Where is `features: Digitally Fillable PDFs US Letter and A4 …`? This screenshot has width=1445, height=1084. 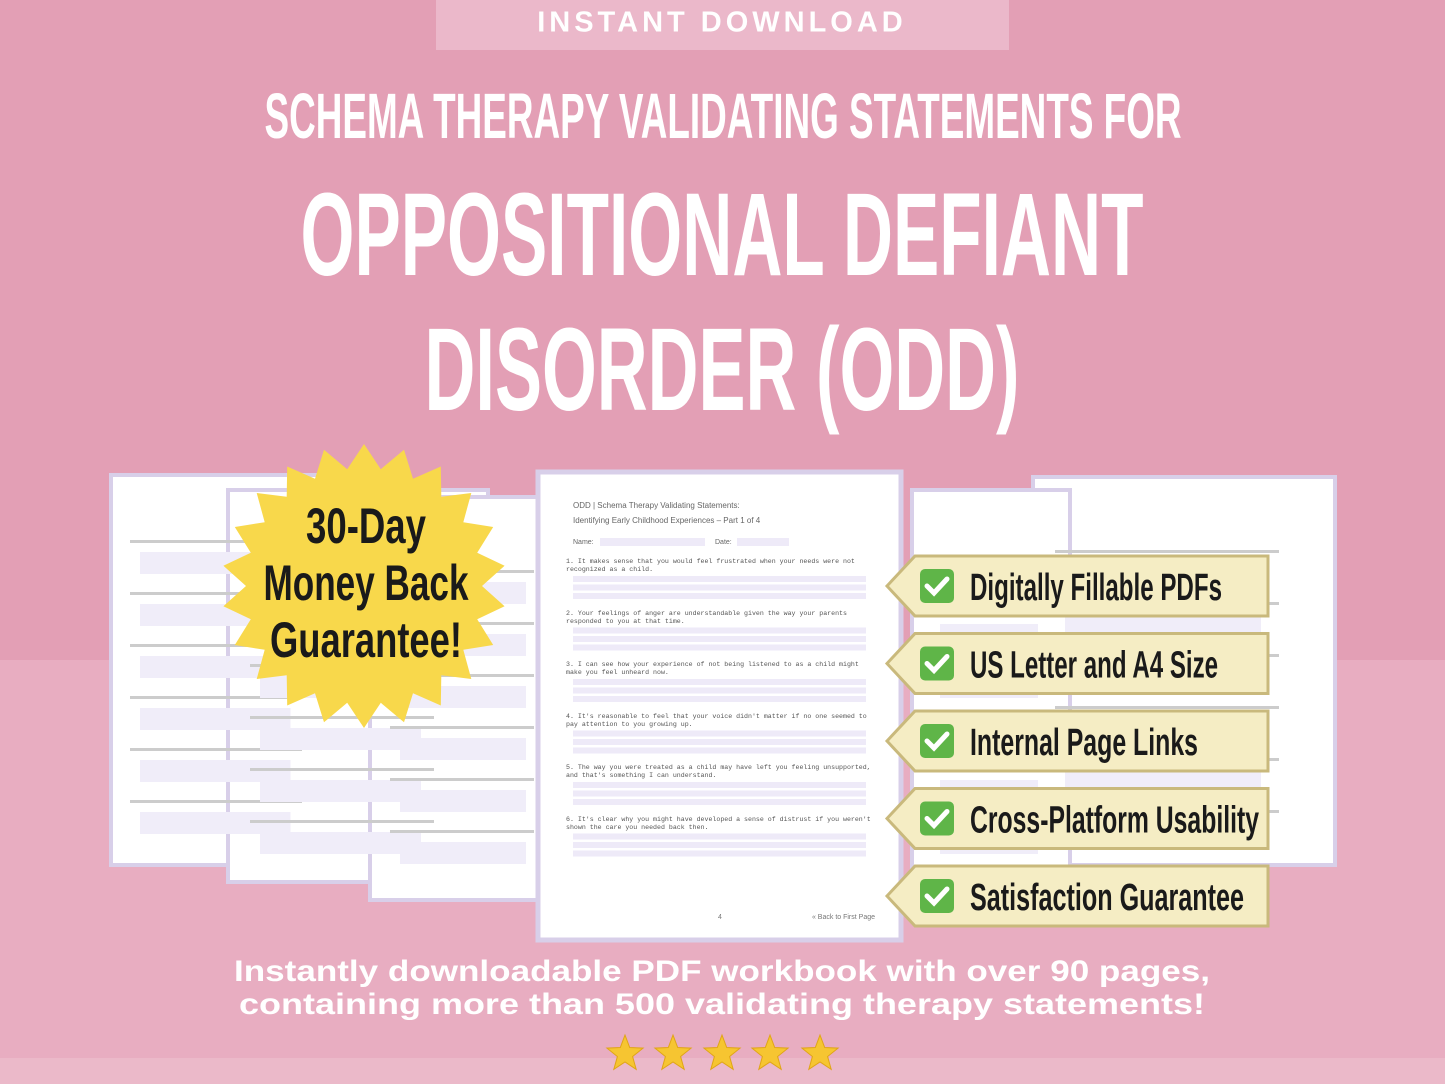
features: Digitally Fillable PDFs US Letter and A4 … is located at coordinates (1077, 741).